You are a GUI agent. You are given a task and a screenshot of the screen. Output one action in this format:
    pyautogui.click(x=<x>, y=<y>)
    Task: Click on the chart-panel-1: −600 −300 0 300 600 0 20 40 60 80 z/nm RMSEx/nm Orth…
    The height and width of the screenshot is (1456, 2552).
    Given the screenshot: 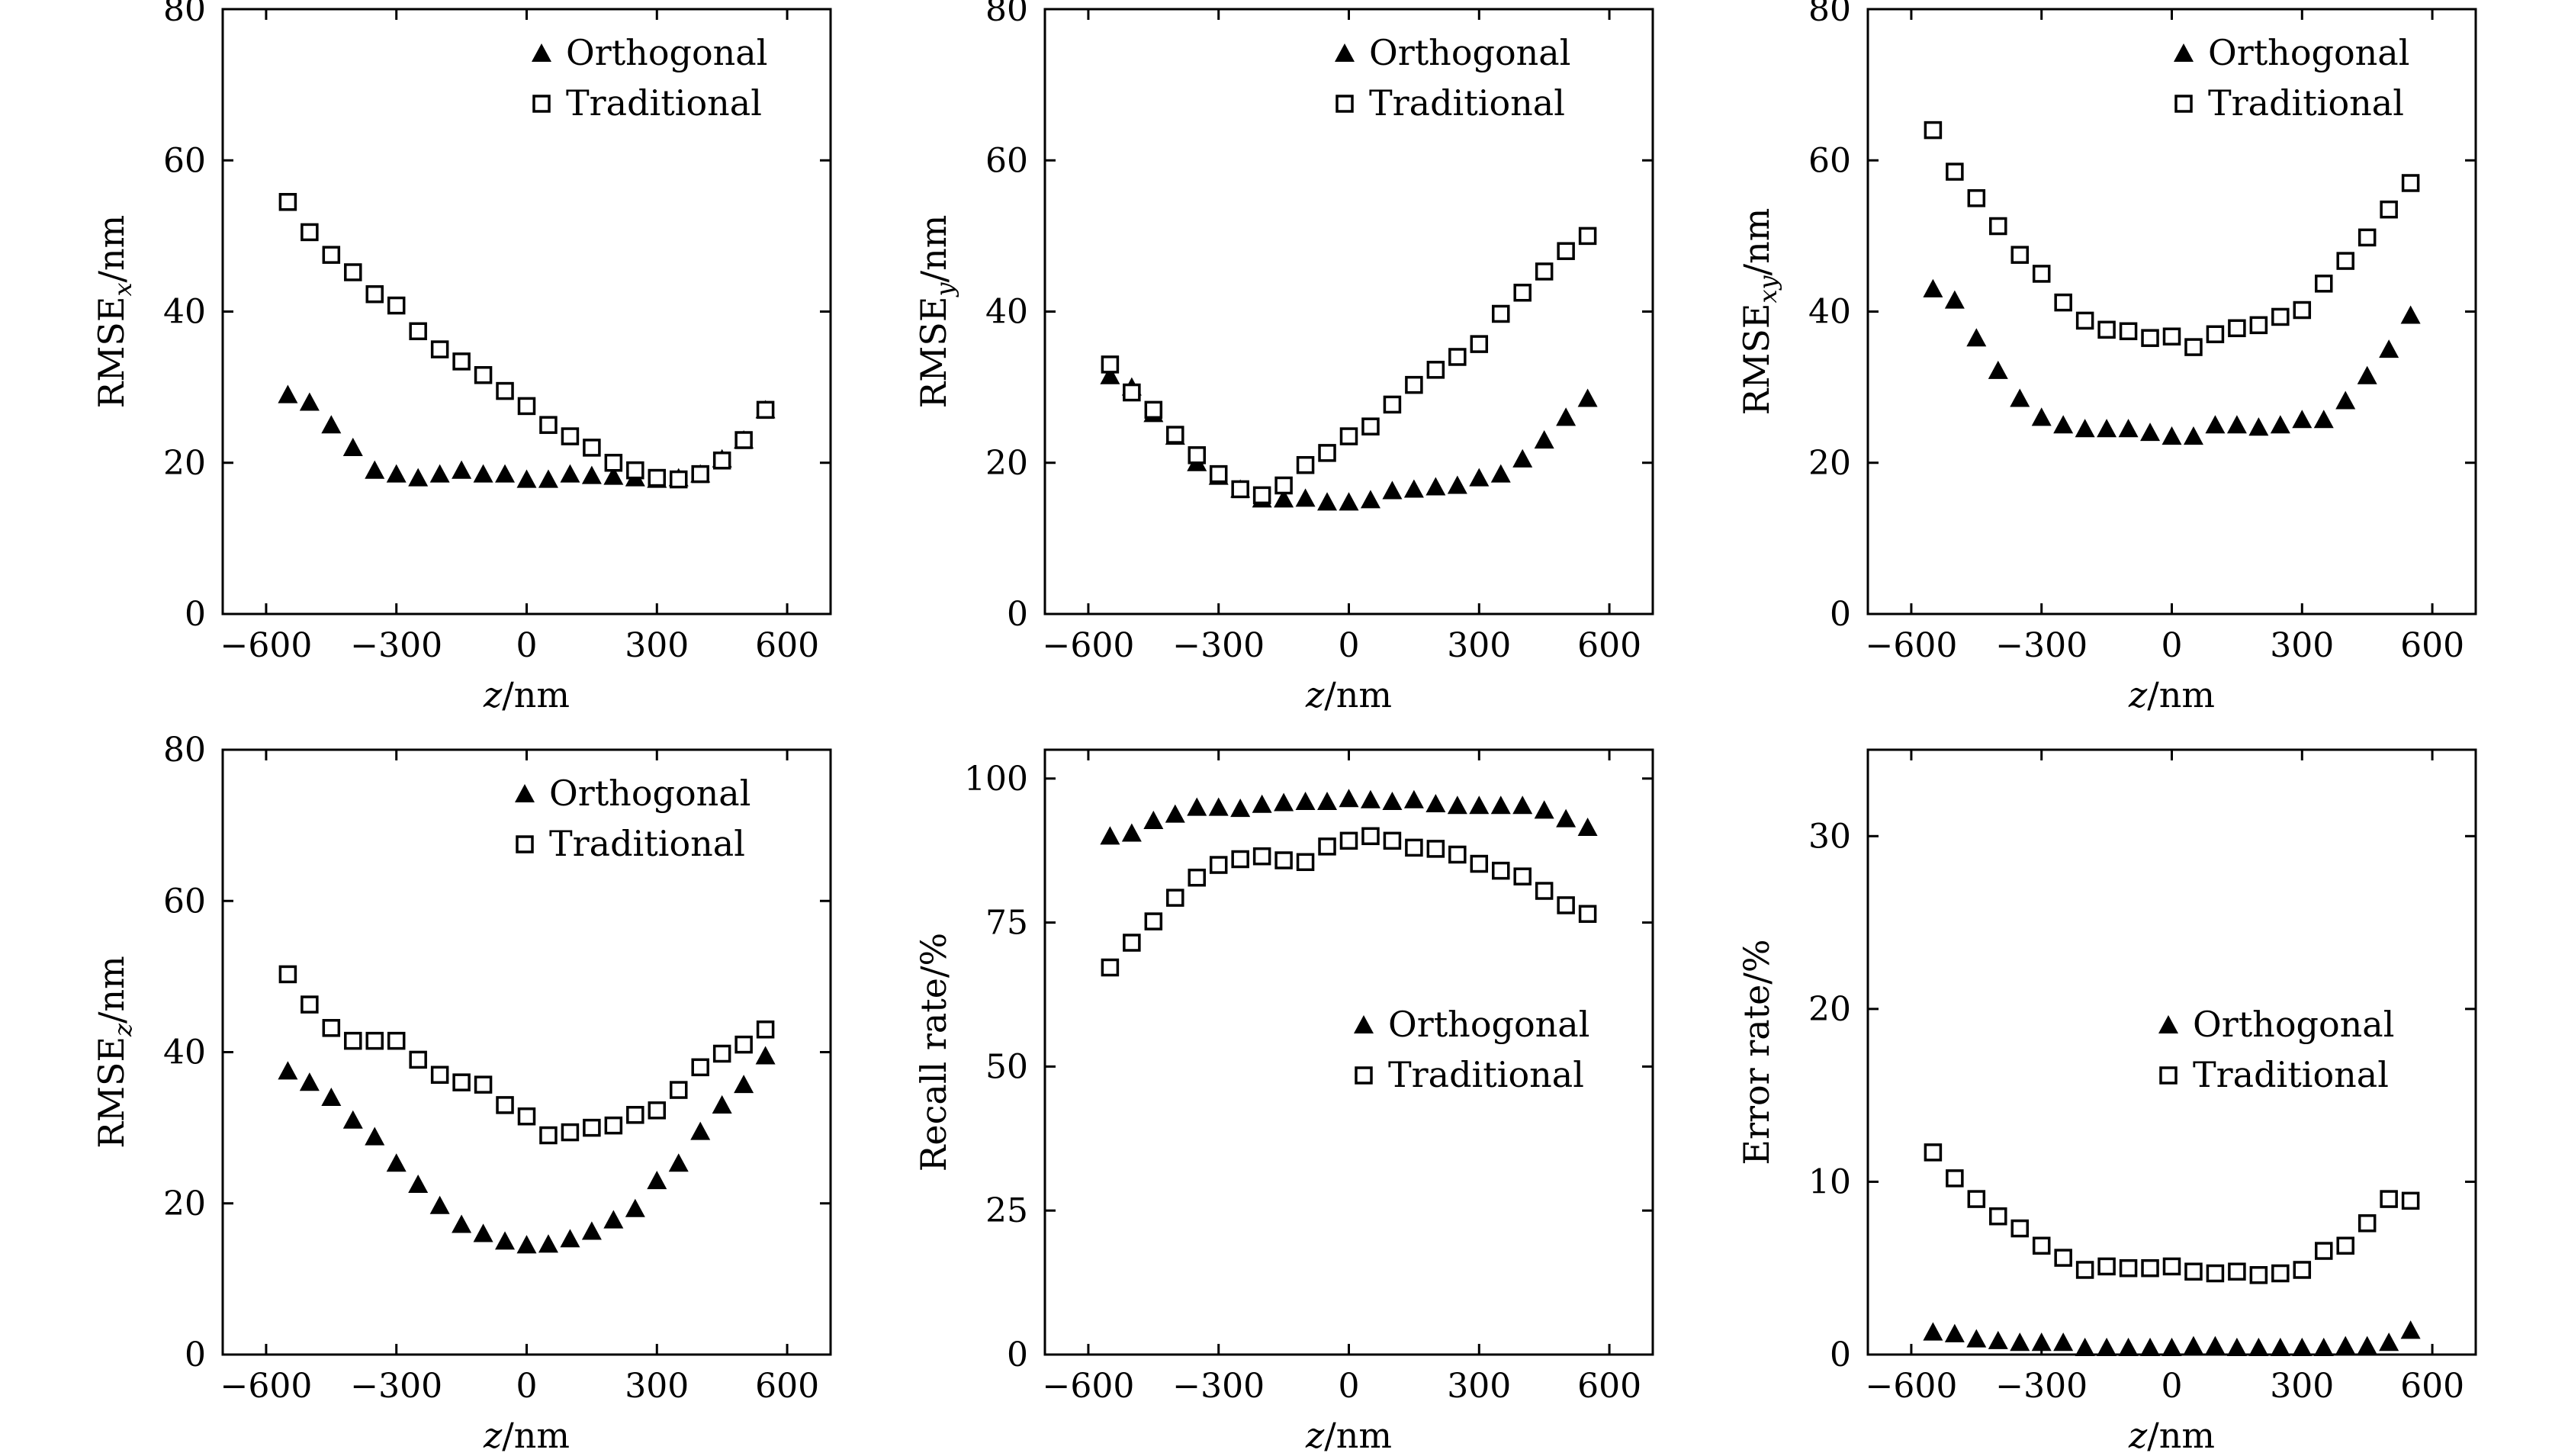 What is the action you would take?
    pyautogui.click(x=461, y=357)
    